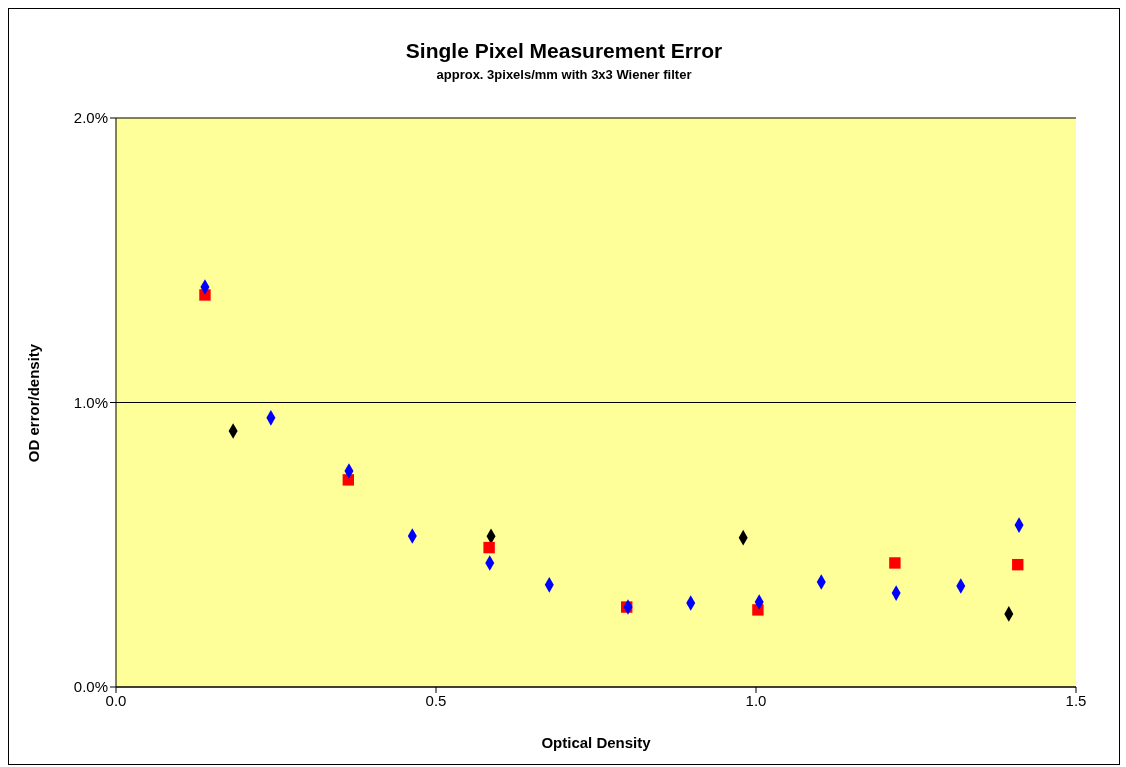  Describe the element at coordinates (116, 700) in the screenshot. I see `x-tick-label: 0.0` at that location.